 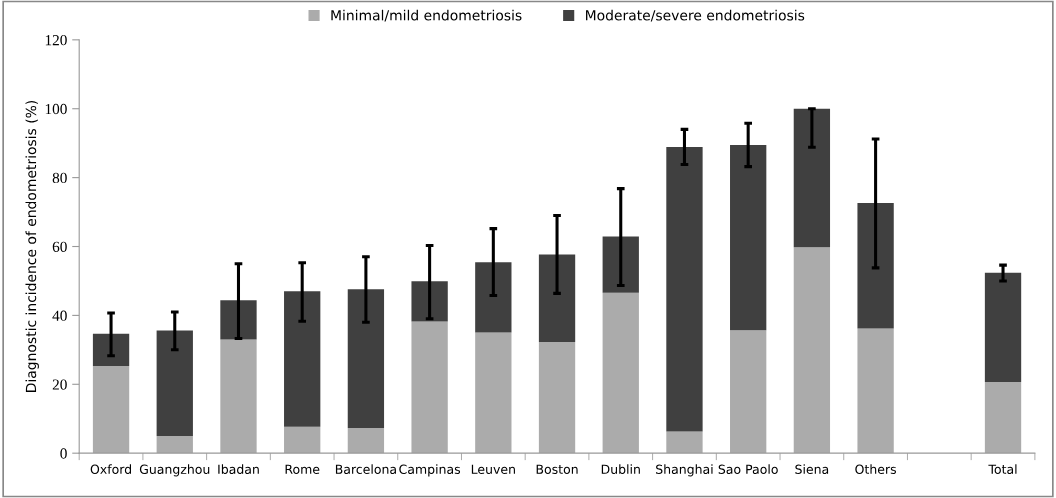 What do you see at coordinates (684, 470) in the screenshot?
I see `x-tick-label: Shanghai` at bounding box center [684, 470].